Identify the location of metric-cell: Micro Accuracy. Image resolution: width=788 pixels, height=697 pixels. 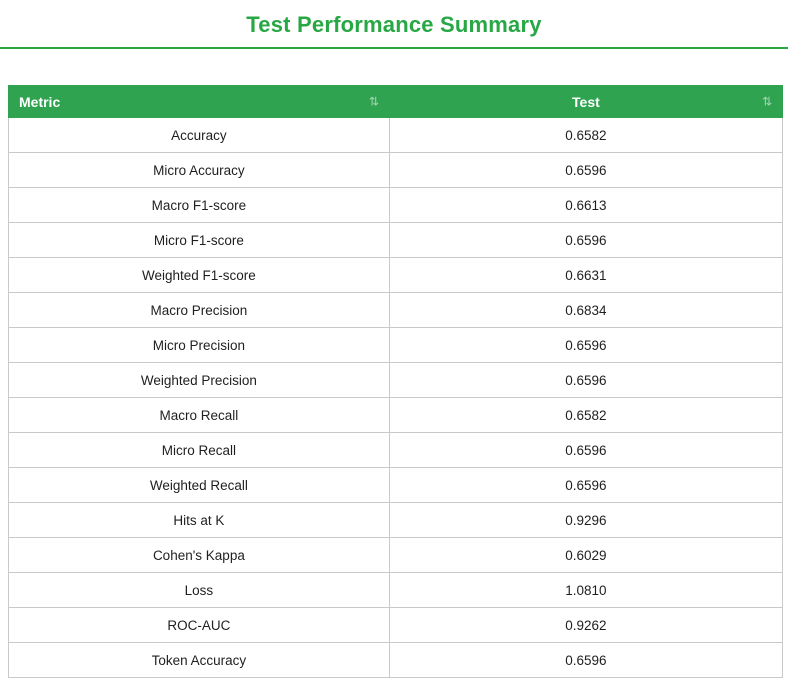
(199, 170).